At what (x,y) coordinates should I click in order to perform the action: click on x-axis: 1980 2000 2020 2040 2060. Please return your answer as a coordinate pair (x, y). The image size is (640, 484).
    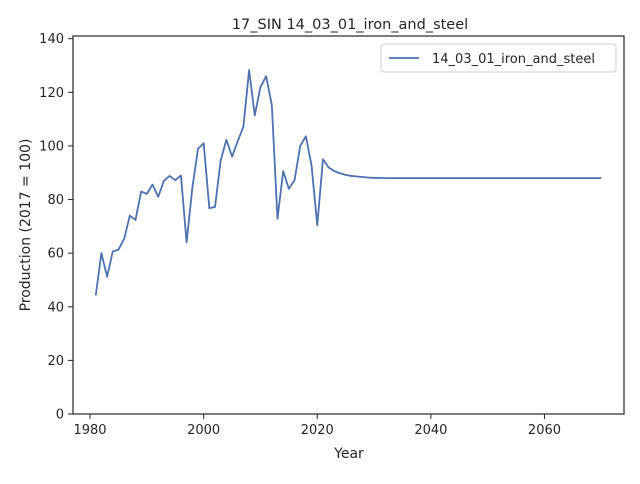
    Looking at the image, I should click on (317, 426).